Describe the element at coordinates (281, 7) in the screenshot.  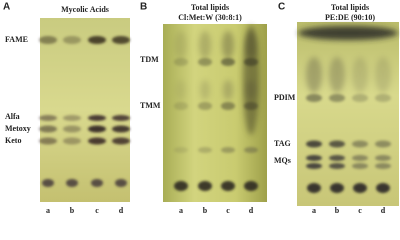
I see `panel-letter: C` at that location.